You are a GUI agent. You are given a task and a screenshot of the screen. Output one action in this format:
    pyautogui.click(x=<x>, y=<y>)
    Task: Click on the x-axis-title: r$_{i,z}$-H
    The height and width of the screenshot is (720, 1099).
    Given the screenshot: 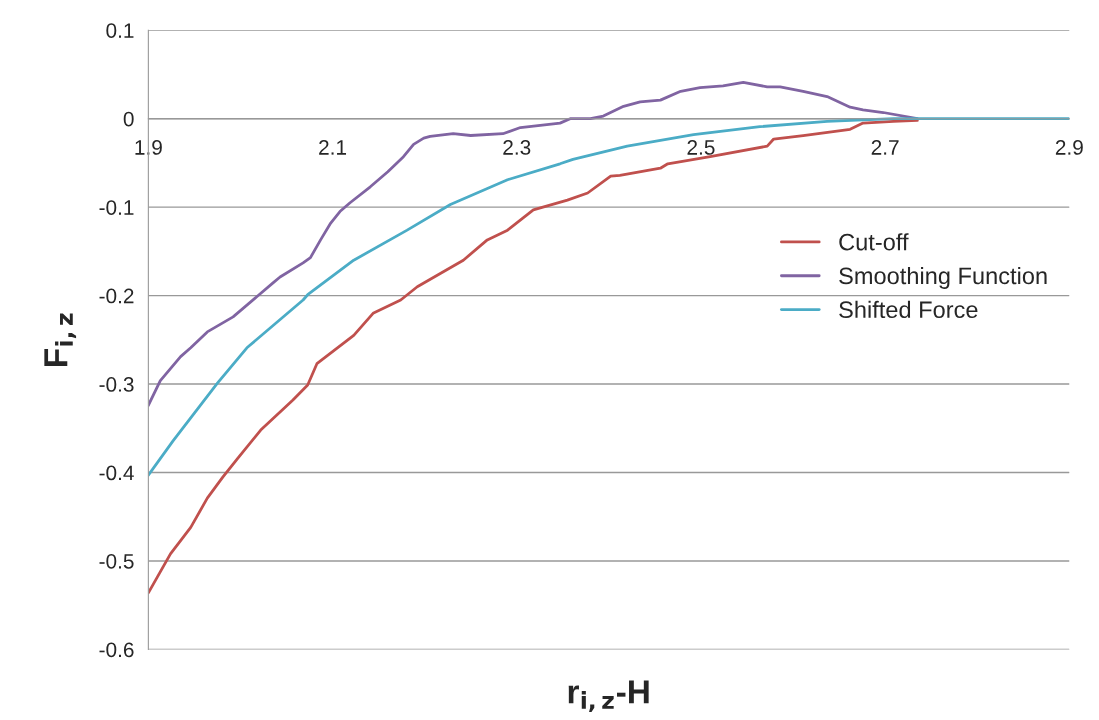 What is the action you would take?
    pyautogui.click(x=608, y=696)
    